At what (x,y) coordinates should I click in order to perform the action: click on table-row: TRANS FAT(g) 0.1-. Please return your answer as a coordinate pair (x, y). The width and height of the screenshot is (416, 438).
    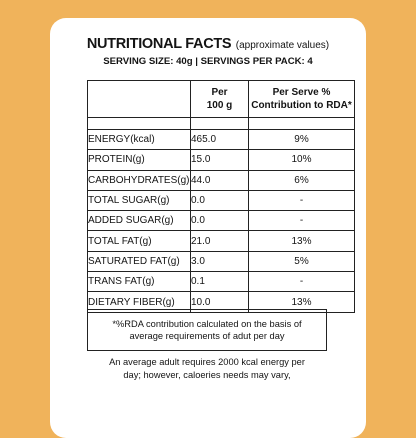
    Looking at the image, I should click on (221, 282).